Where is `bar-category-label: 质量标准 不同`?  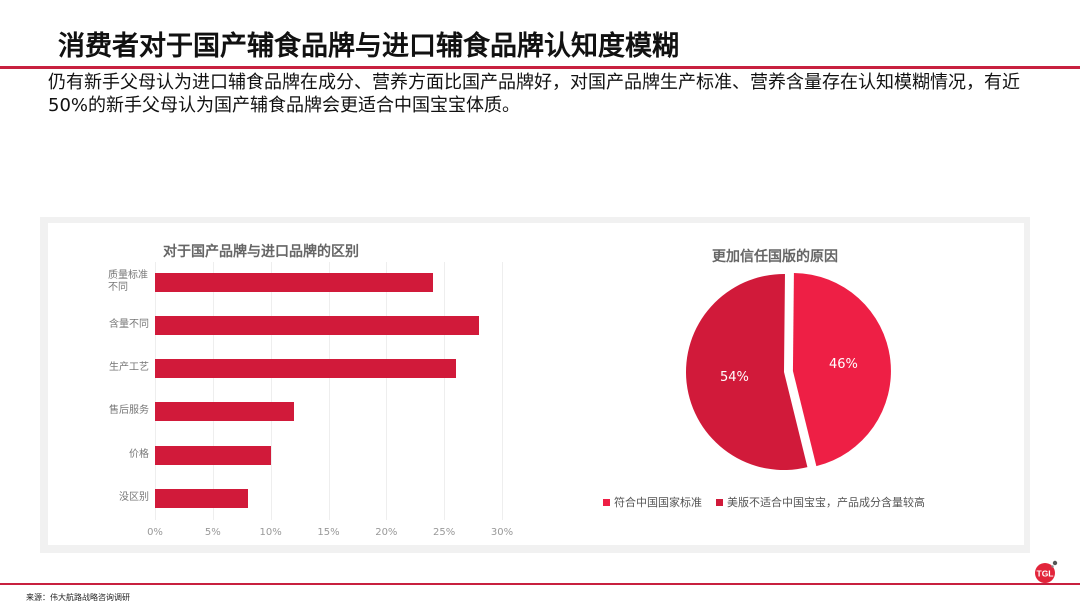
bar-category-label: 质量标准 不同 is located at coordinates (128, 281).